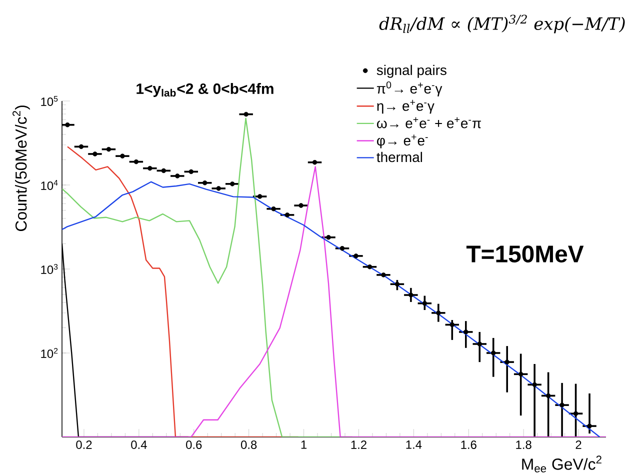  I want to click on legend-label: π$^{0}$→ e$^{+}$e$^{-}$γ, so click(409, 88).